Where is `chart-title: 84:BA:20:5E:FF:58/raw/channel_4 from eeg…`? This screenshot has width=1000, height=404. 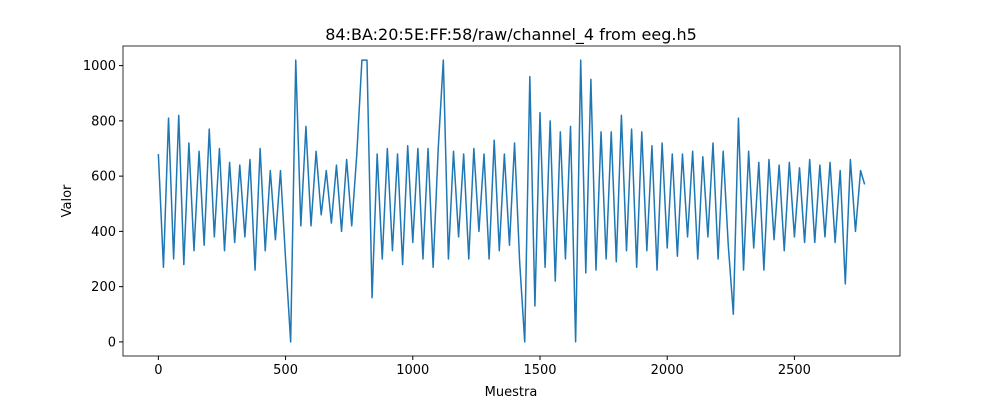 chart-title: 84:BA:20:5E:FF:58/raw/channel_4 from eeg… is located at coordinates (511, 35).